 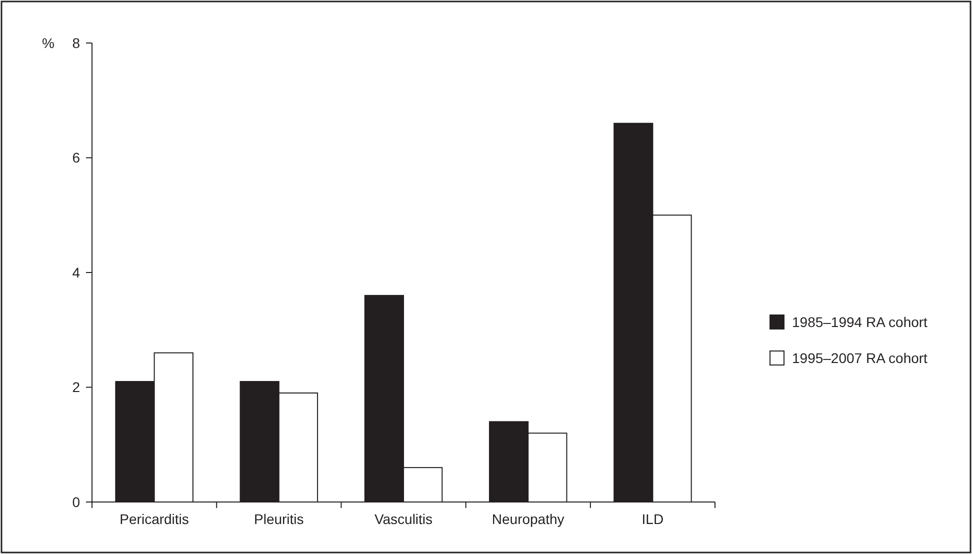 I want to click on legend-label: 1985–1994 RA cohort, so click(x=860, y=322).